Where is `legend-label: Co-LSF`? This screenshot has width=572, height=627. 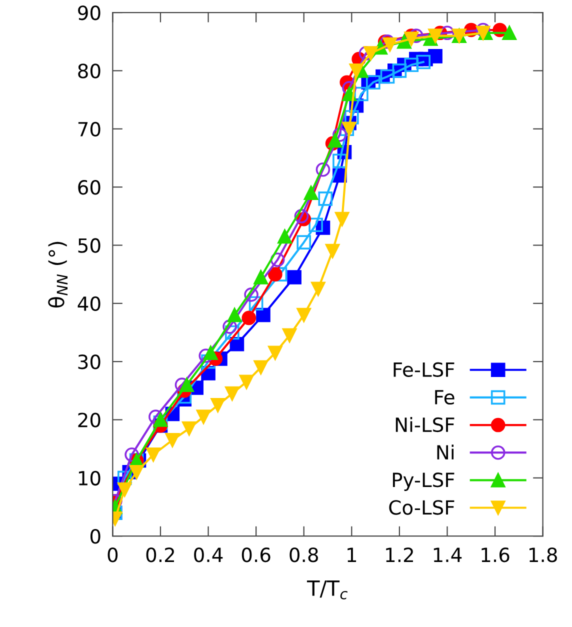
legend-label: Co-LSF is located at coordinates (421, 507).